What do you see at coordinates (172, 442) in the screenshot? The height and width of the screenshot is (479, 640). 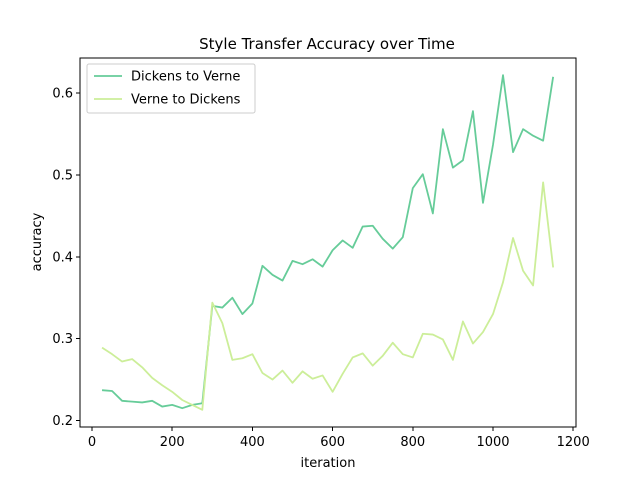 I see `x-tick-label: 200` at bounding box center [172, 442].